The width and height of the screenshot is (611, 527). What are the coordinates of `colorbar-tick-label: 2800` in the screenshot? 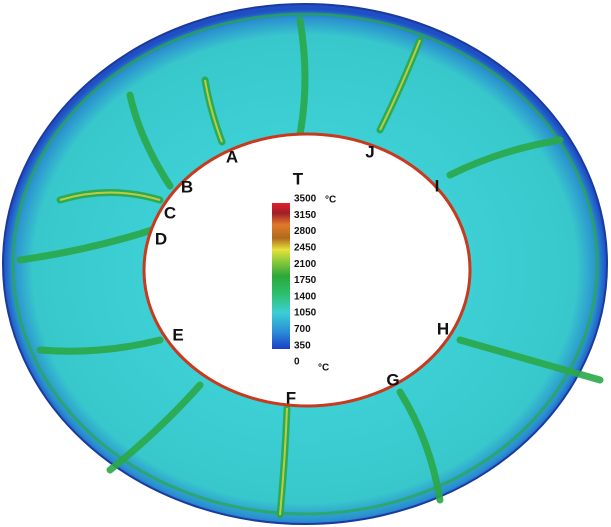 It's located at (305, 231).